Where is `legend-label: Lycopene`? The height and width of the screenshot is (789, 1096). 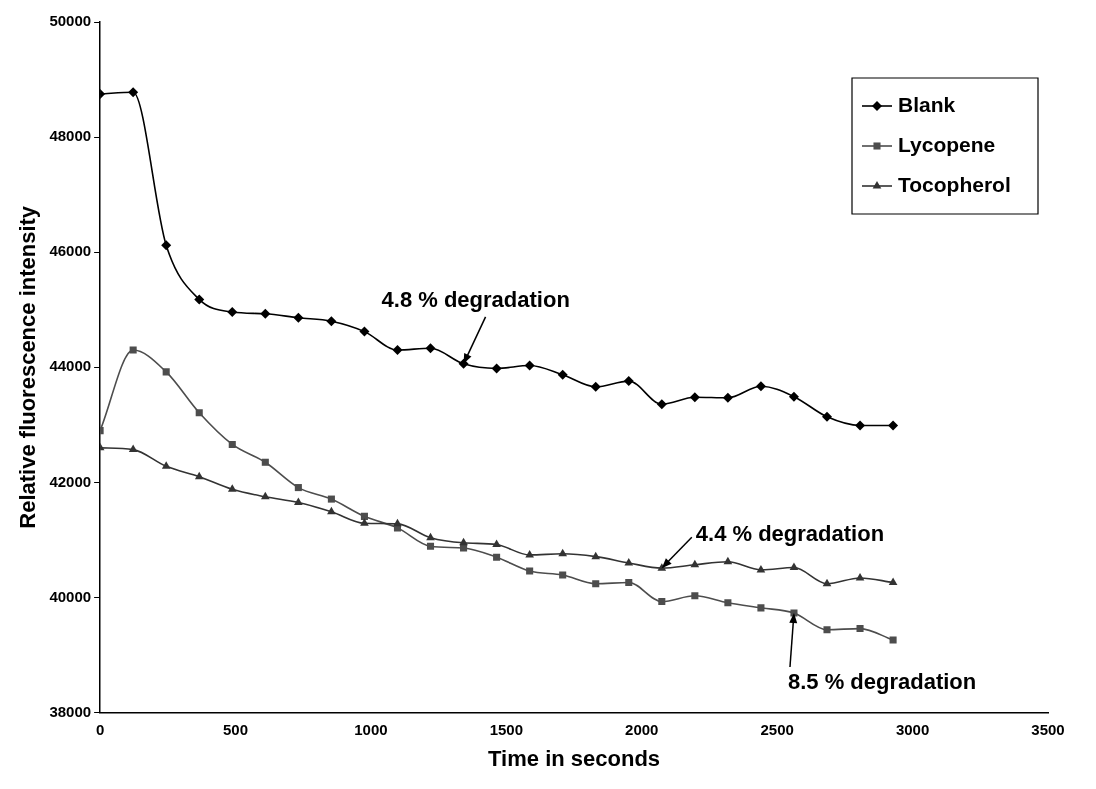
legend-label: Lycopene is located at coordinates (947, 144).